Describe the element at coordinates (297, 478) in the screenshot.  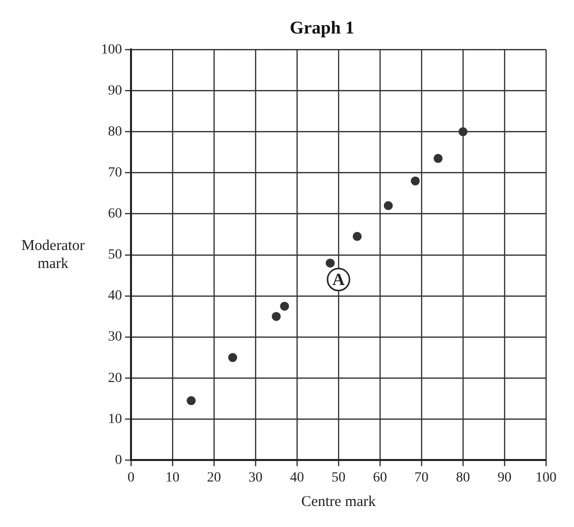
I see `x-tick-label: 40` at that location.